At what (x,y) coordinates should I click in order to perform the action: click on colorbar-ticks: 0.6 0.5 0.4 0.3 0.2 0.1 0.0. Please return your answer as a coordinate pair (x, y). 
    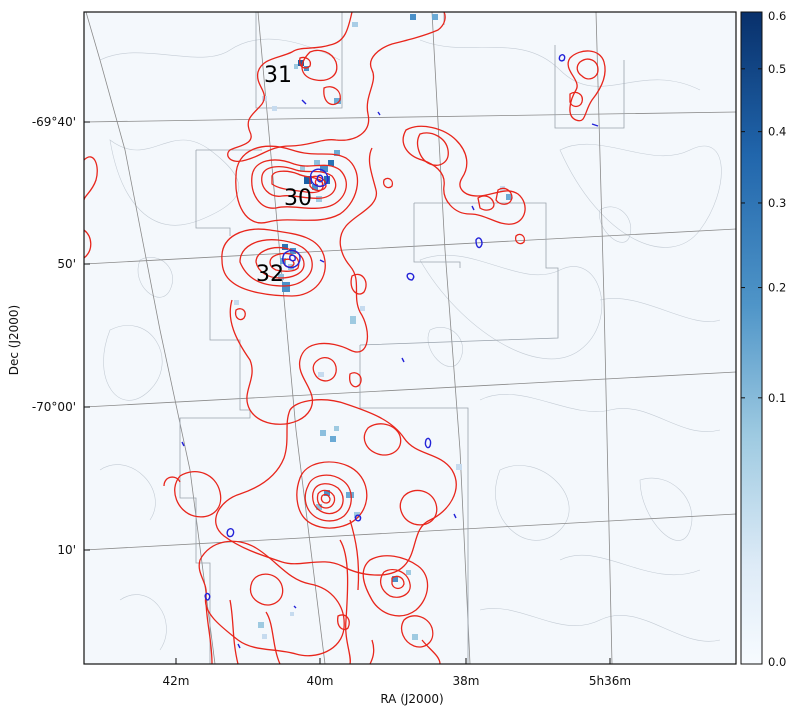
    Looking at the image, I should click on (763, 339).